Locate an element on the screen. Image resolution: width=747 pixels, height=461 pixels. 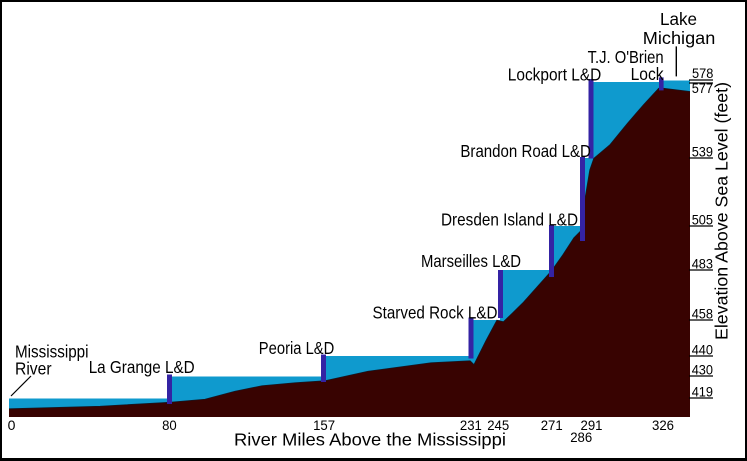
svg-text: 440 is located at coordinates (702, 350).